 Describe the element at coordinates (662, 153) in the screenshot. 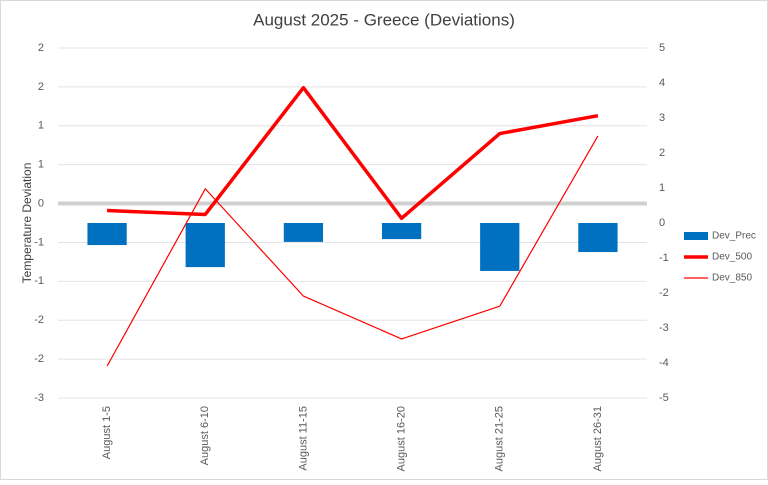

I see `y2-tick-label: 2` at that location.